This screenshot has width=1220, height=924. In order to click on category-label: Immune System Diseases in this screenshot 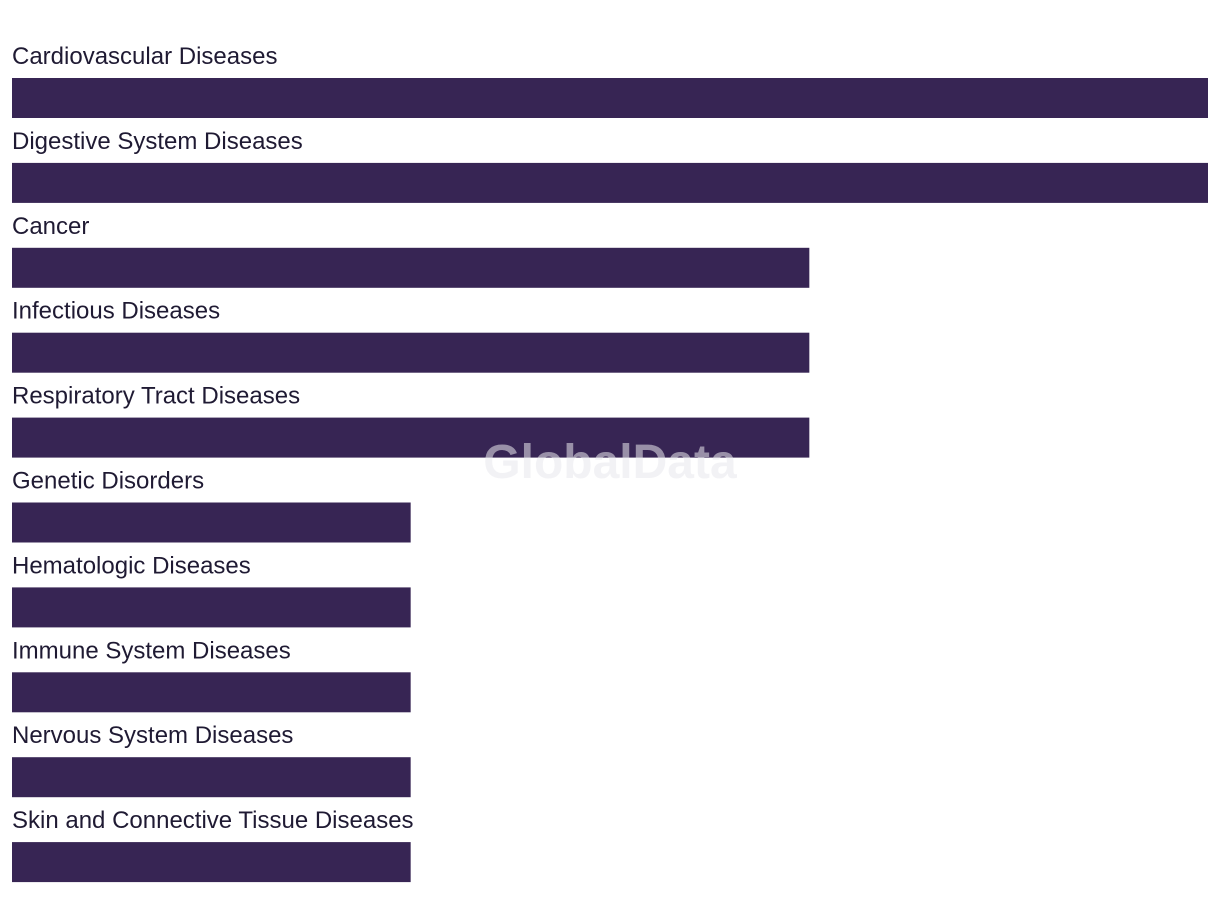, I will do `click(151, 650)`.